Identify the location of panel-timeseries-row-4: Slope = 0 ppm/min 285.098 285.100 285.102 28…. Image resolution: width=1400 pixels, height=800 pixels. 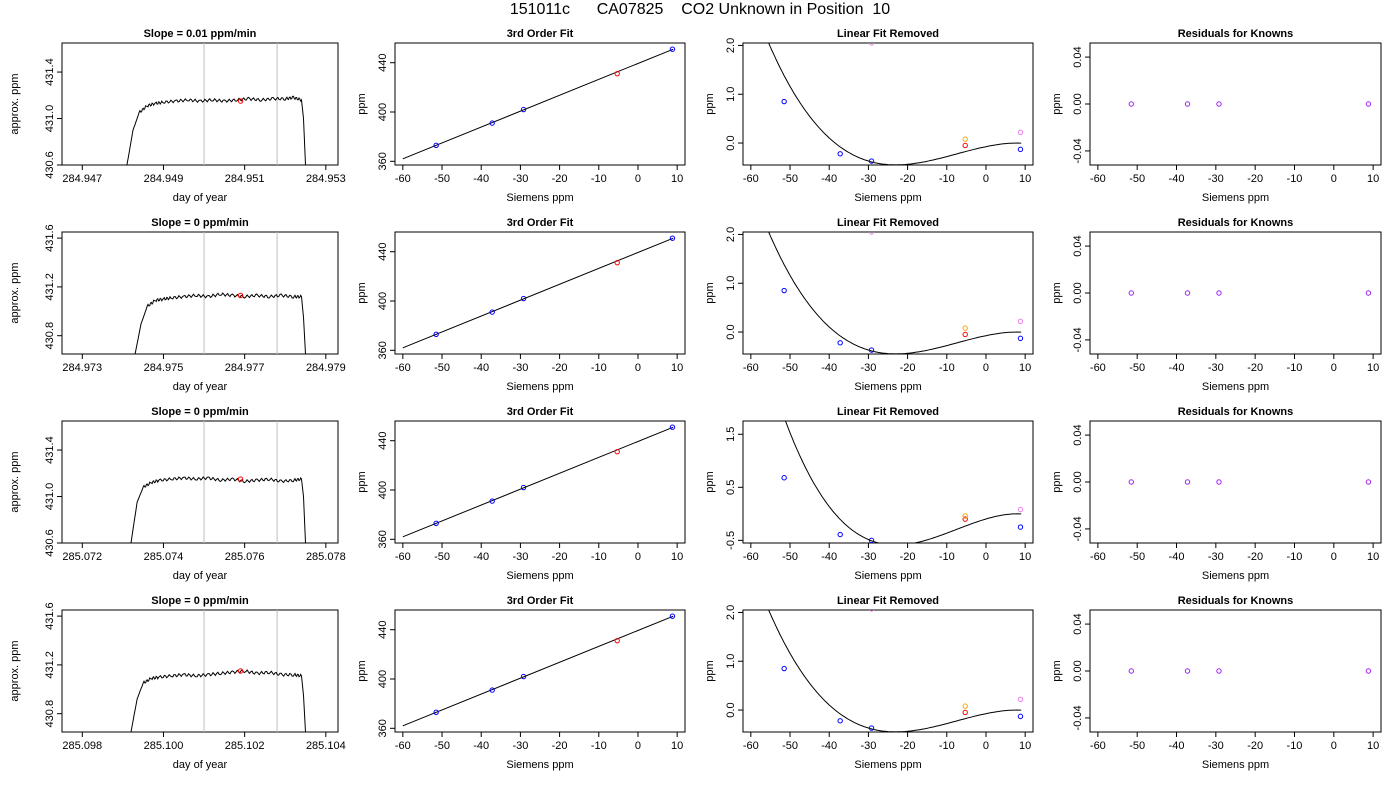
(177, 683).